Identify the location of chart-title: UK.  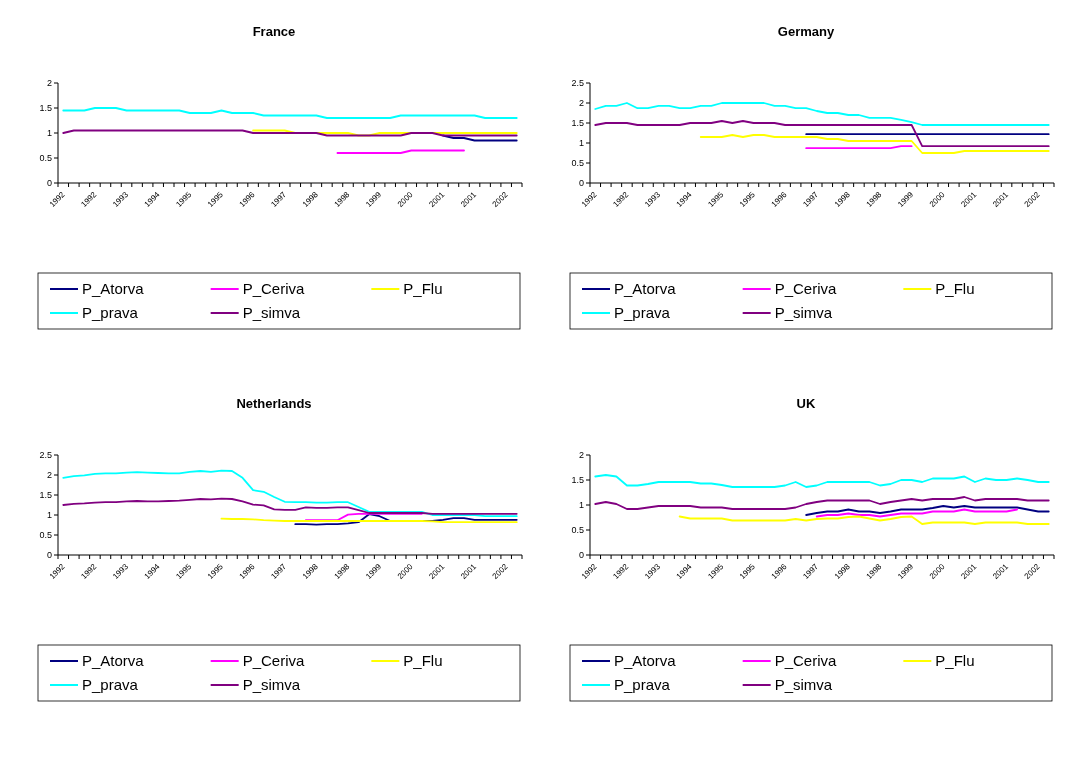
(806, 403).